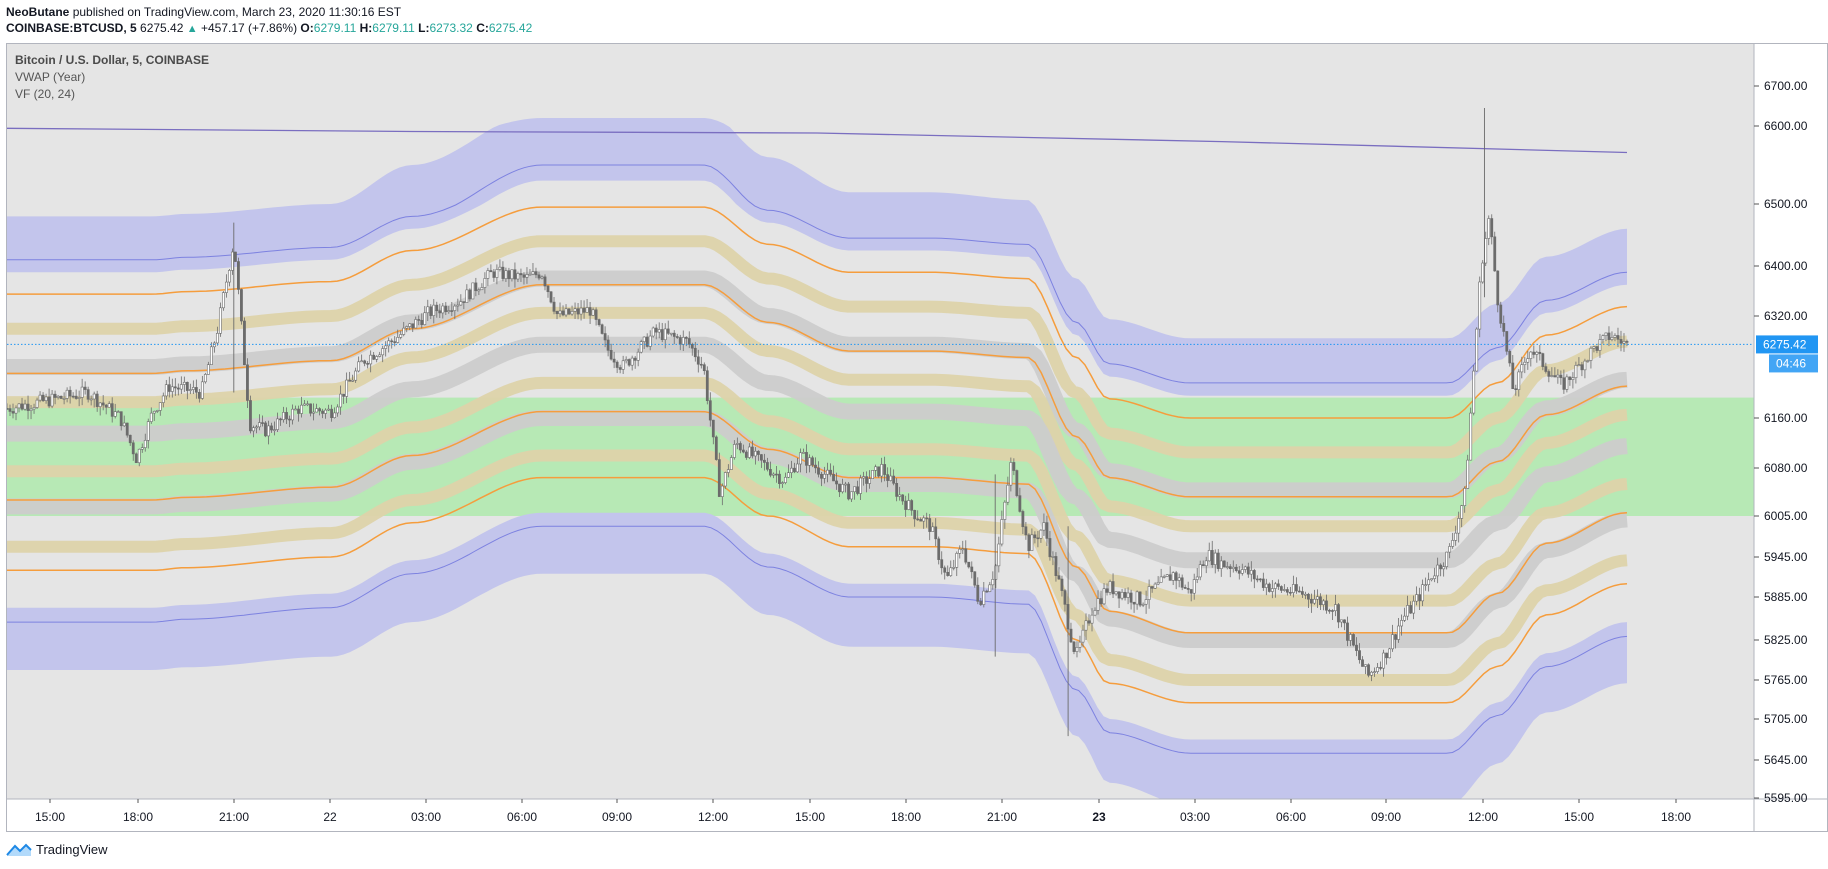  Describe the element at coordinates (45, 94) in the screenshot. I see `legend-vf: VF (20, 24)` at that location.